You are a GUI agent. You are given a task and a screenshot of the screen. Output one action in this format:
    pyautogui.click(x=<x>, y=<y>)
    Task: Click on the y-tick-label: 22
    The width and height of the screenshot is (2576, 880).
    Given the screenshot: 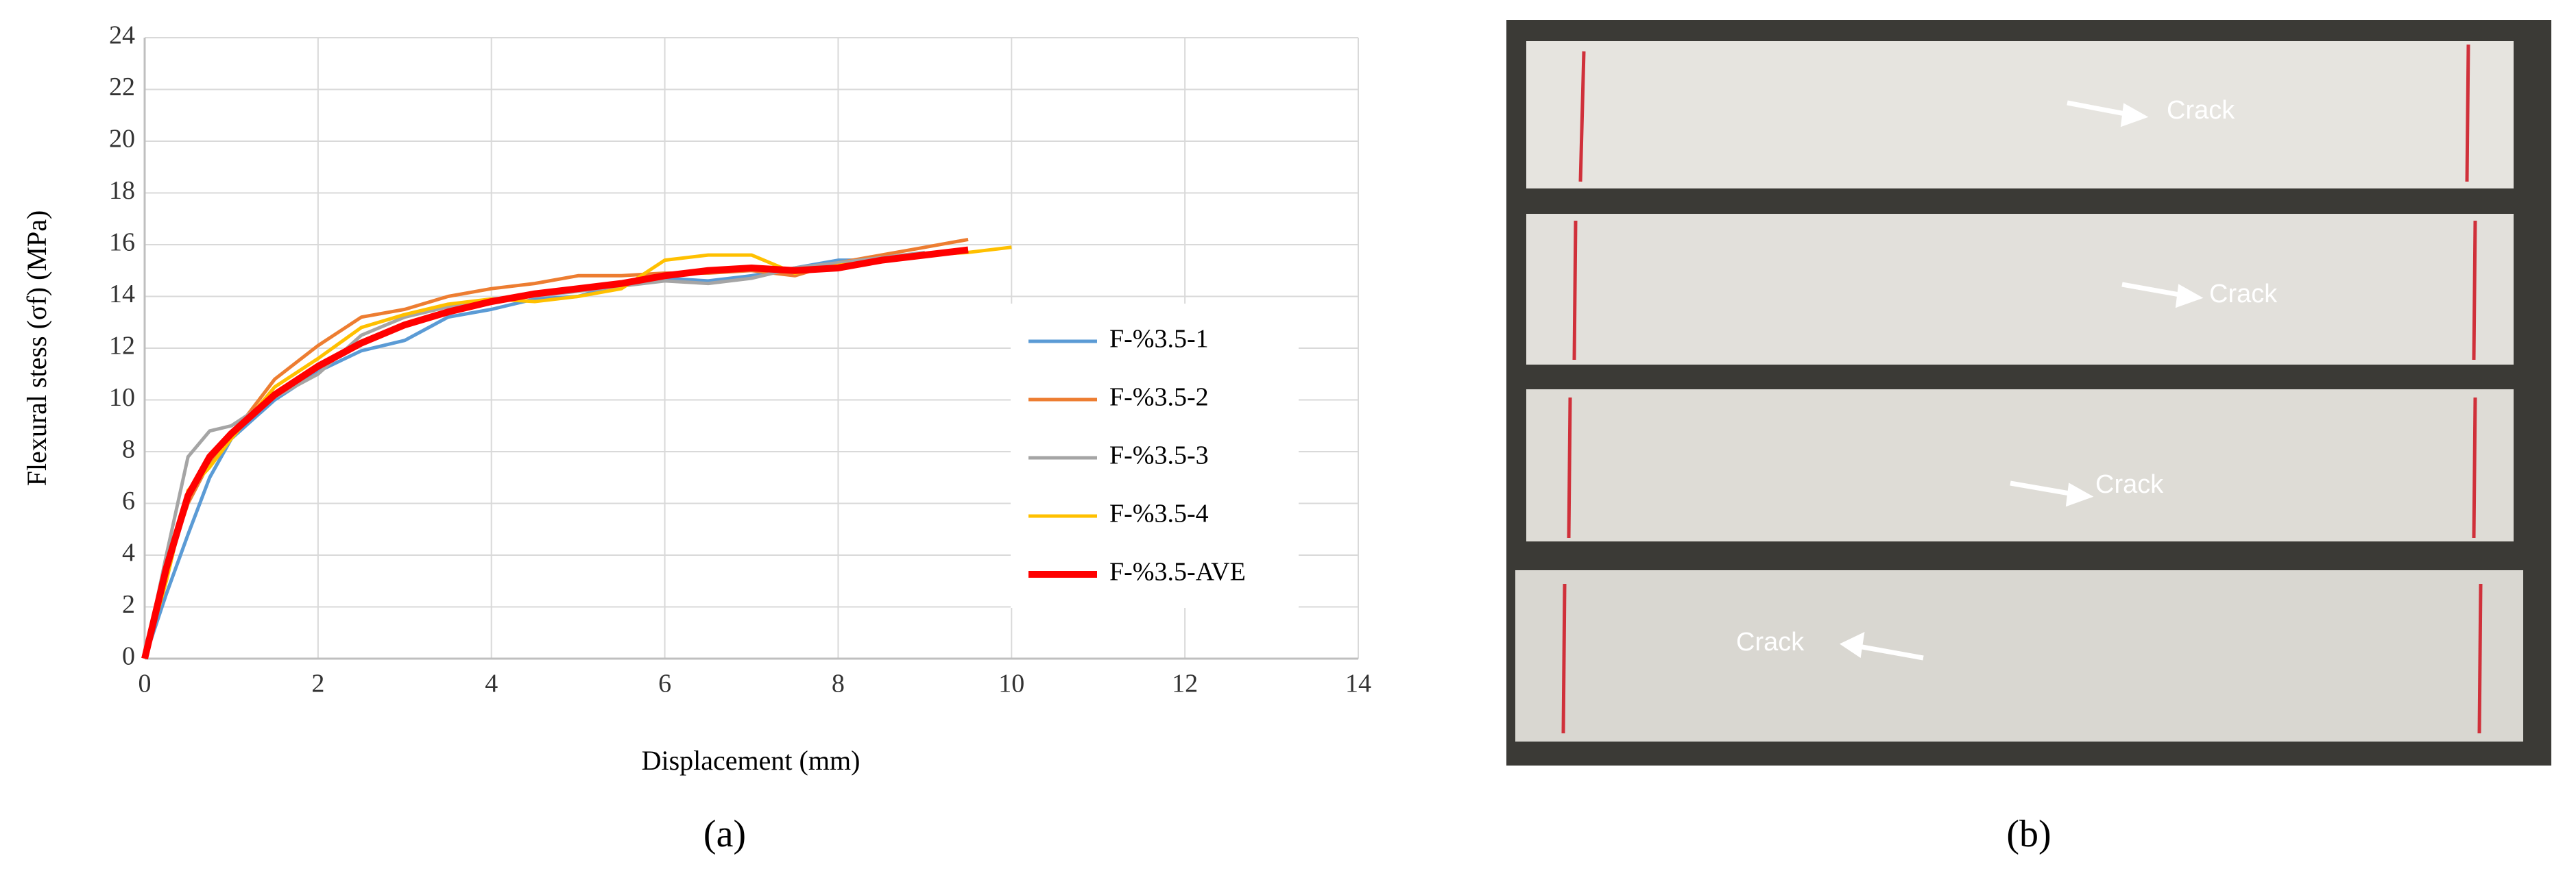 What is the action you would take?
    pyautogui.click(x=122, y=87)
    